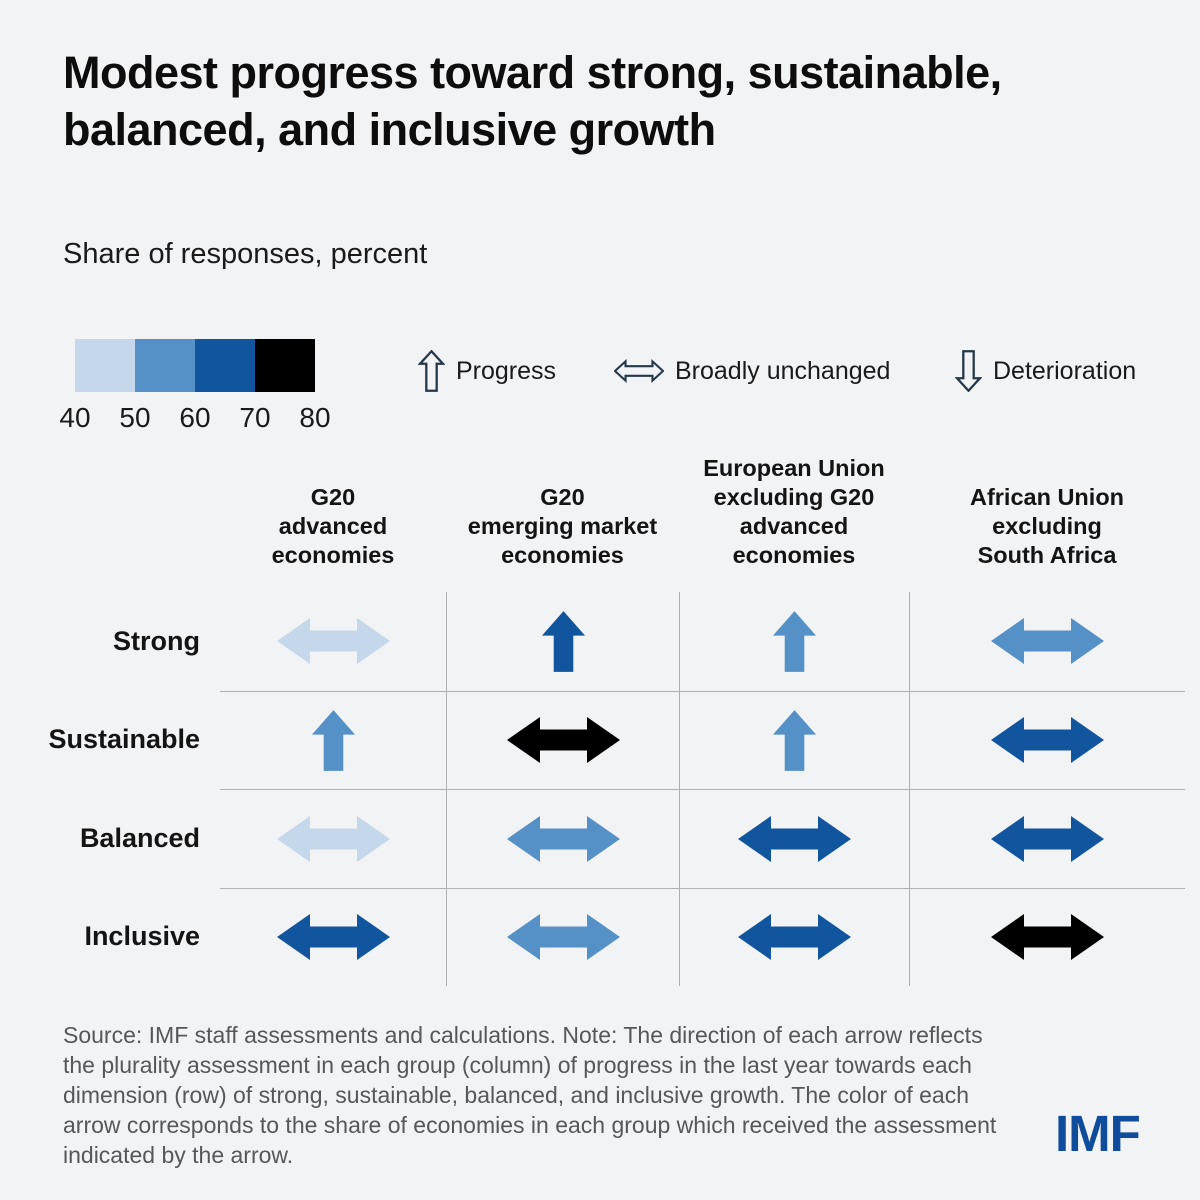 The width and height of the screenshot is (1200, 1200). Describe the element at coordinates (333, 526) in the screenshot. I see `column-header-0: G20 advanced economies` at that location.